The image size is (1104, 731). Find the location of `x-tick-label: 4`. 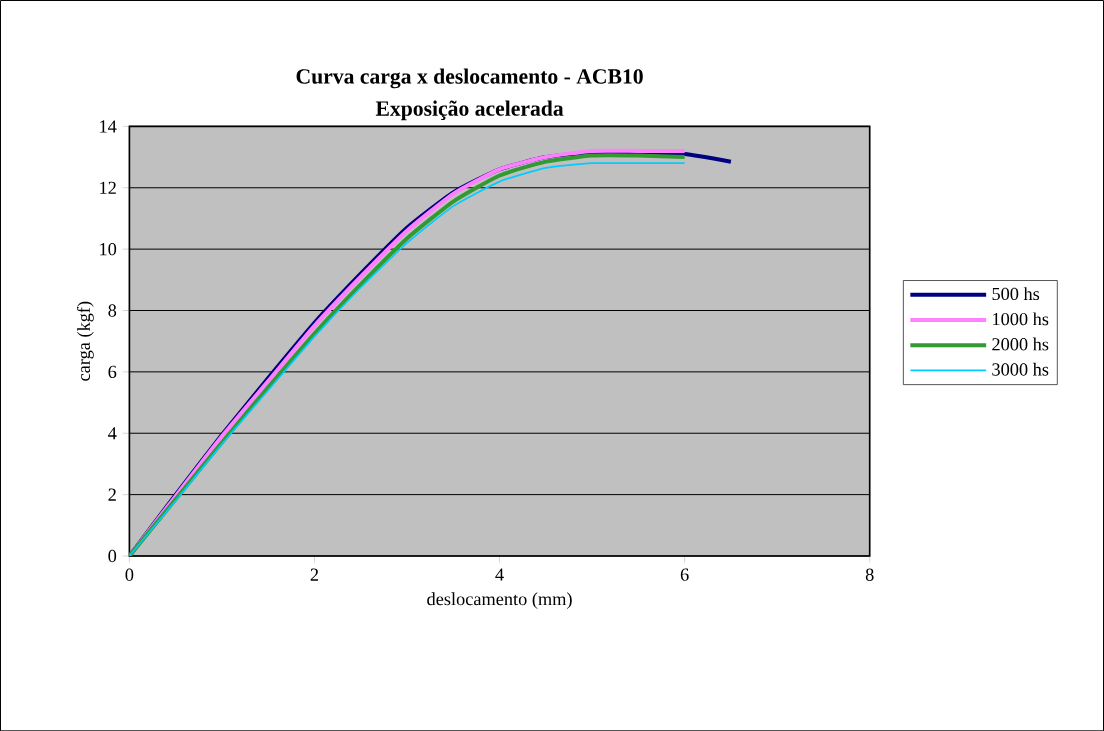

x-tick-label: 4 is located at coordinates (499, 574).